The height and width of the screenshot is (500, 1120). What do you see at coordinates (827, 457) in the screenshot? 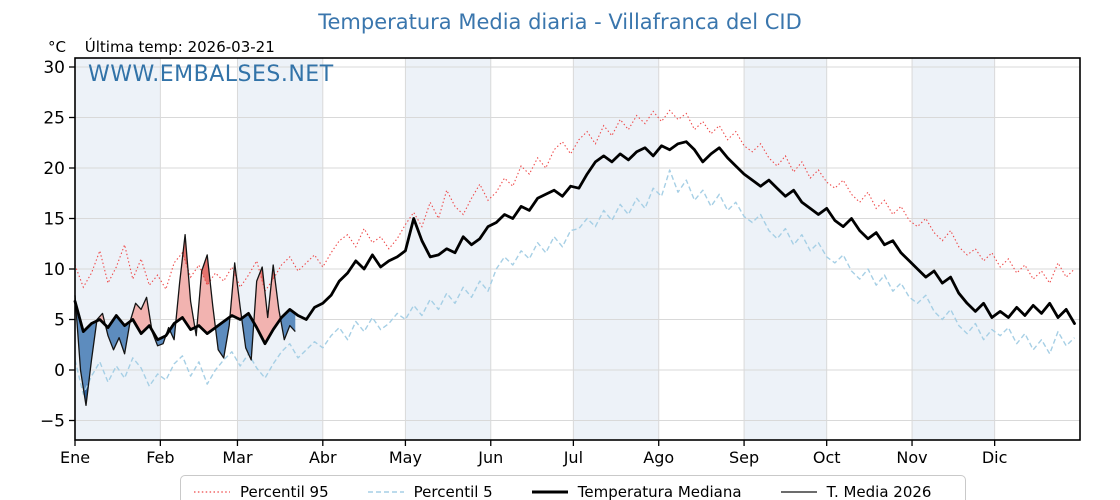
I see `svg-text: Oct` at bounding box center [827, 457].